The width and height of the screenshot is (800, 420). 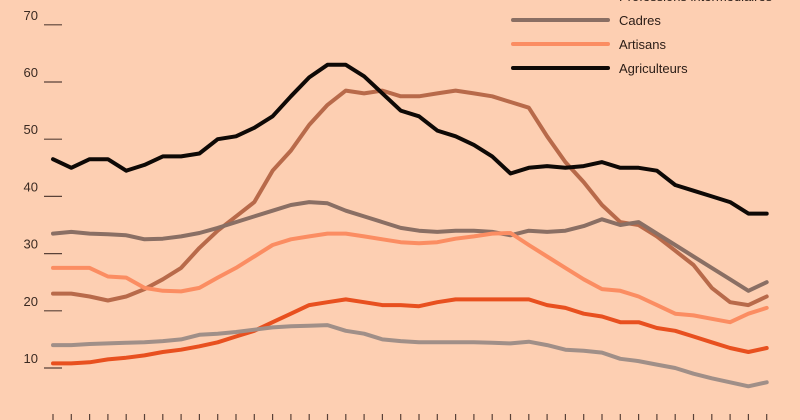 I want to click on y-tick-label-50: 50, so click(x=31, y=129).